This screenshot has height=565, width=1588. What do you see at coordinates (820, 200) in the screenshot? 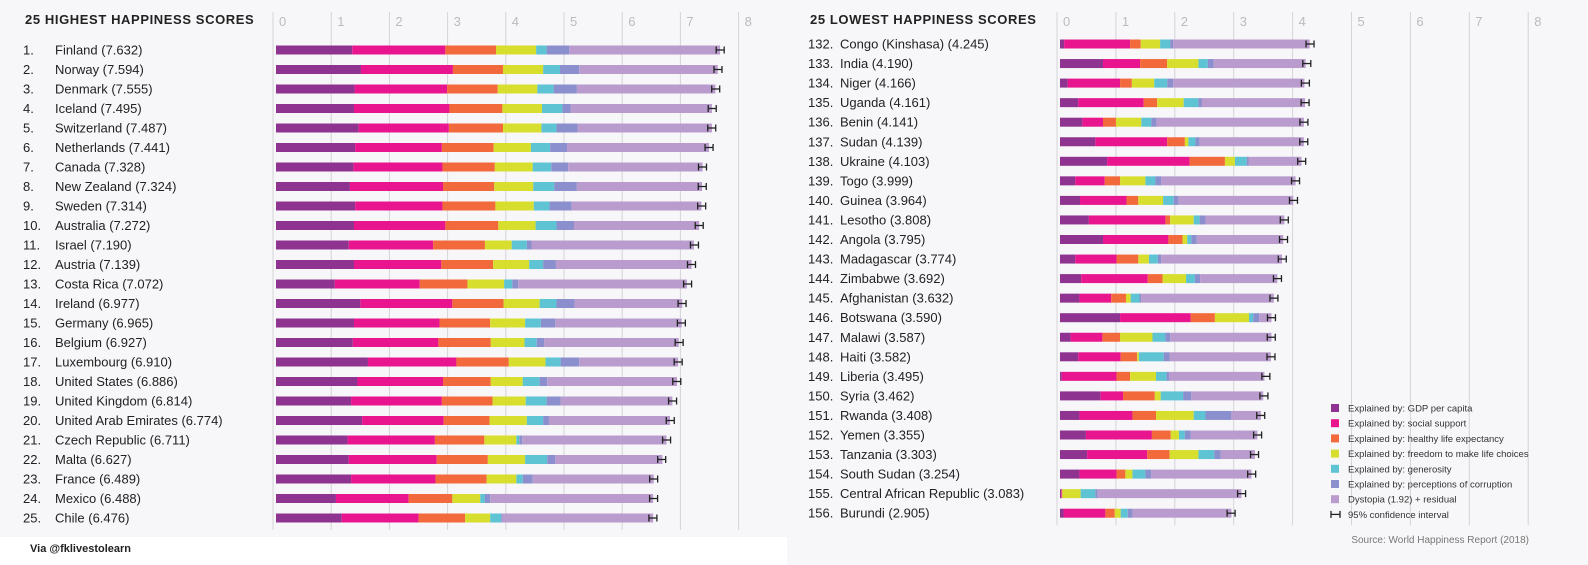
I see `row-rank: 140.` at bounding box center [820, 200].